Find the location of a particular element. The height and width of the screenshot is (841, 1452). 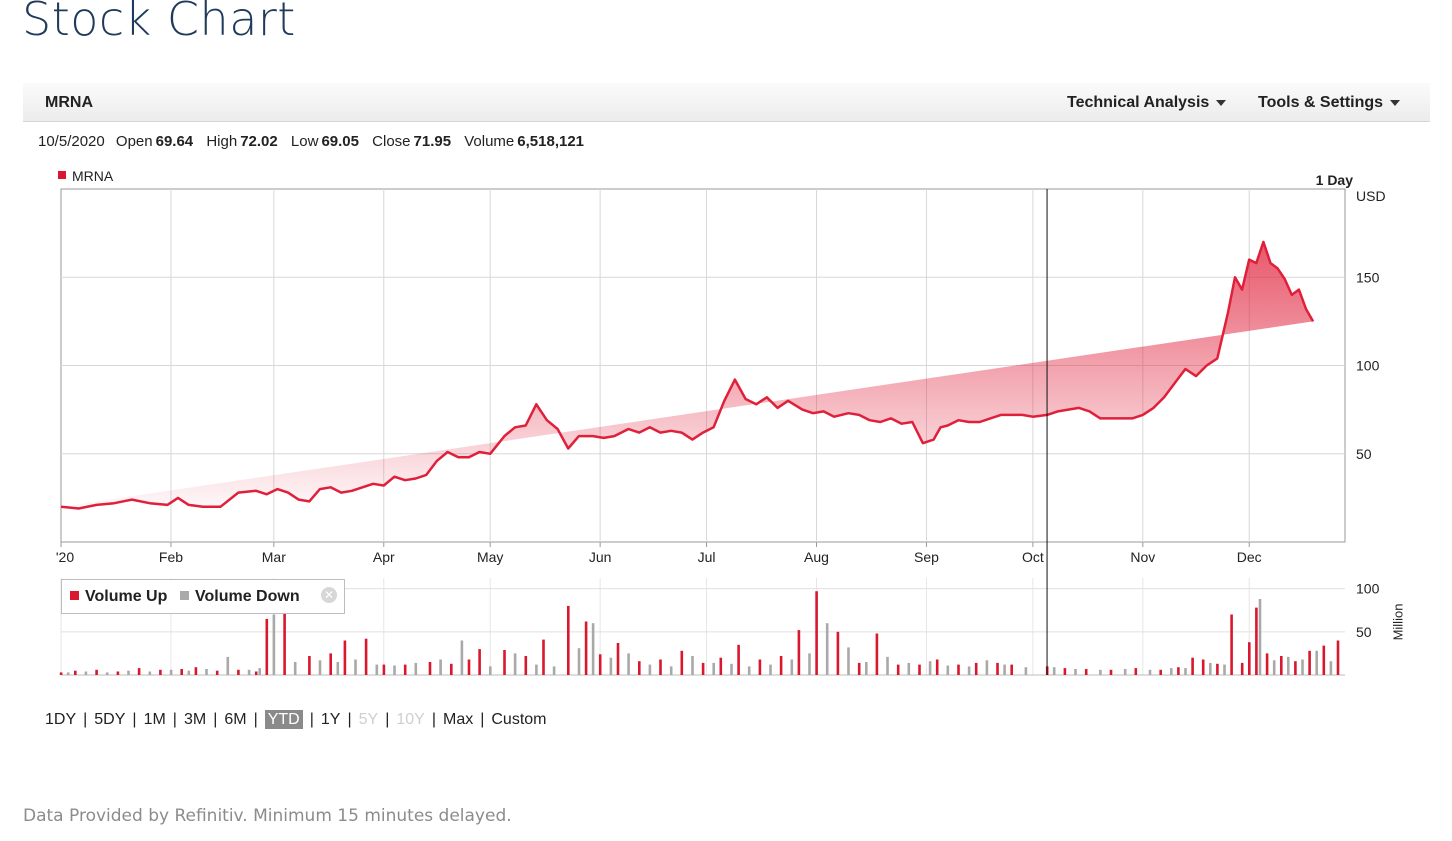

currency-label: USD is located at coordinates (1371, 196).